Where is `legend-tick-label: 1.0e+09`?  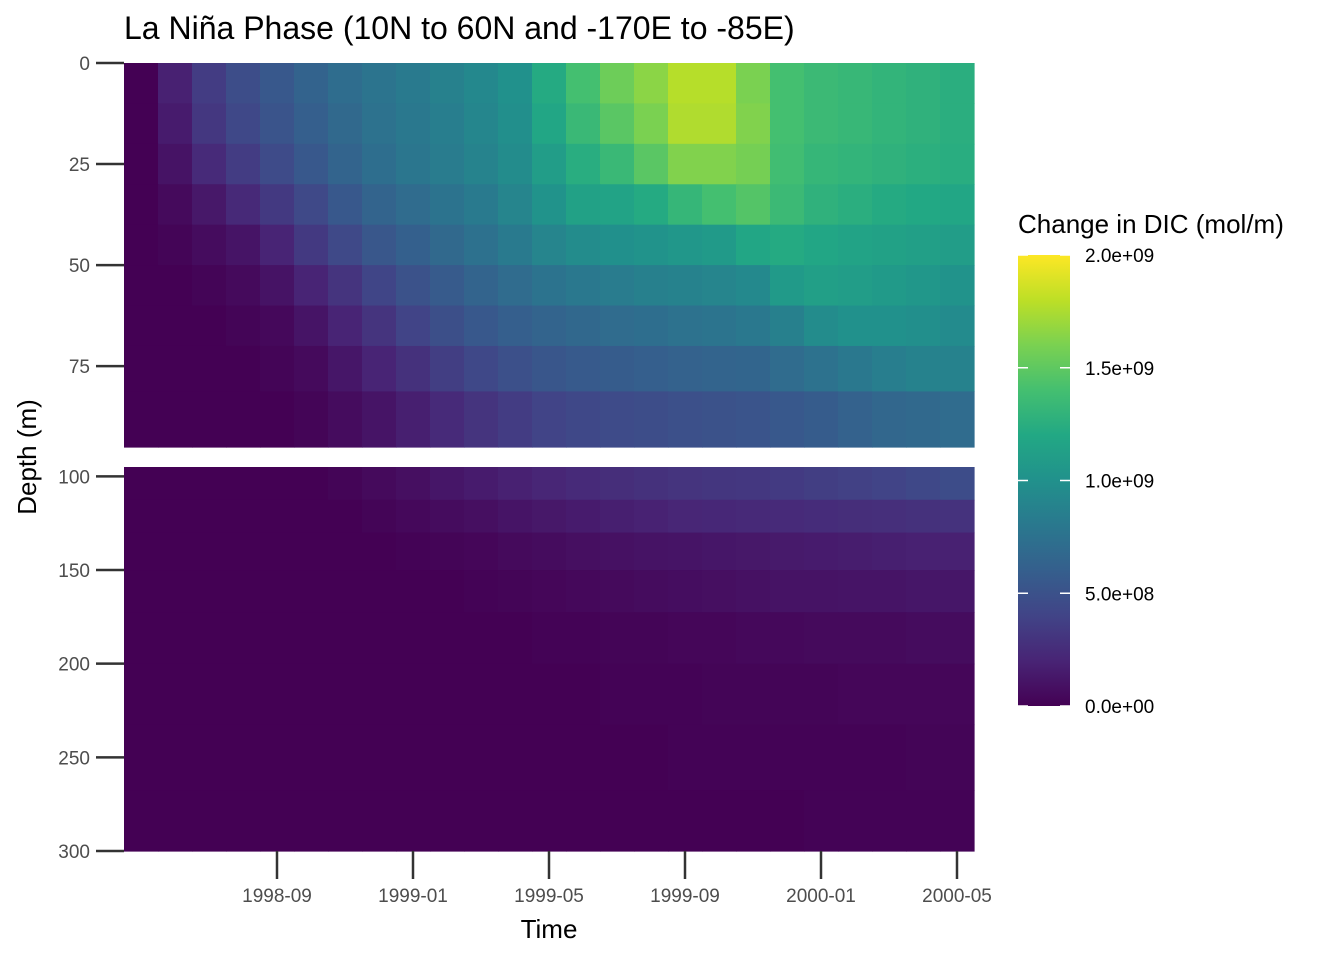
legend-tick-label: 1.0e+09 is located at coordinates (1119, 482).